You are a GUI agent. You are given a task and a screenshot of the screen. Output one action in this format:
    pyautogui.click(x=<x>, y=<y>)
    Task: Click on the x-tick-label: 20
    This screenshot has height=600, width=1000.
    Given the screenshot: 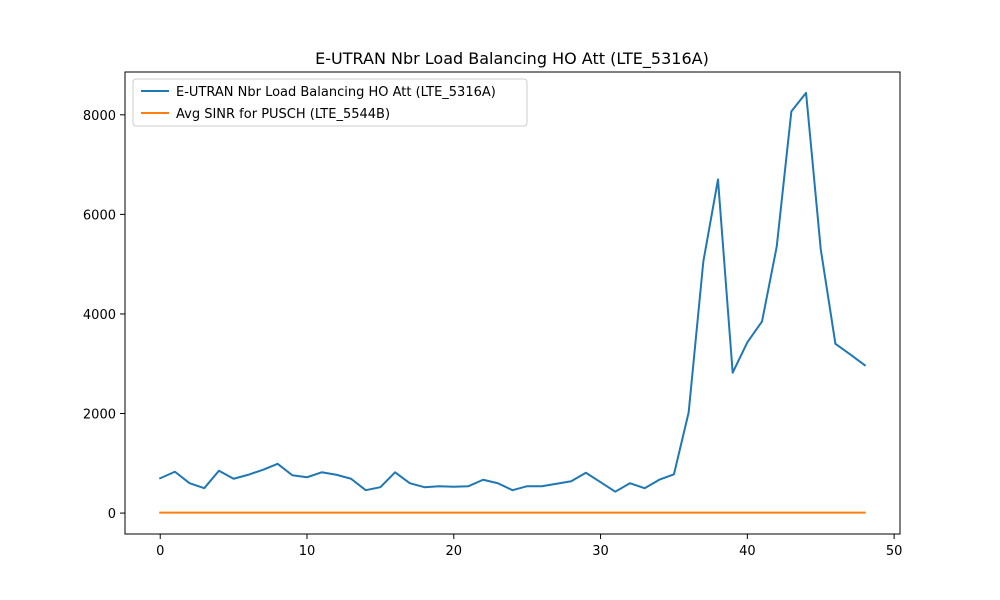 What is the action you would take?
    pyautogui.click(x=454, y=551)
    